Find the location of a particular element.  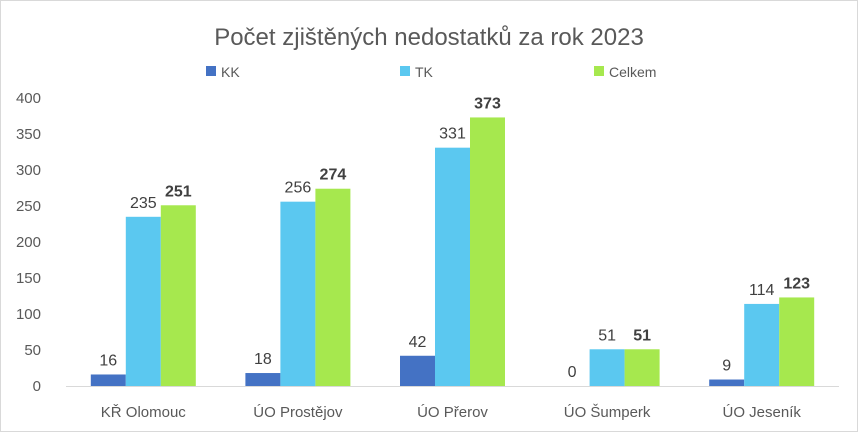

y-tick-label: 300 is located at coordinates (28, 170).